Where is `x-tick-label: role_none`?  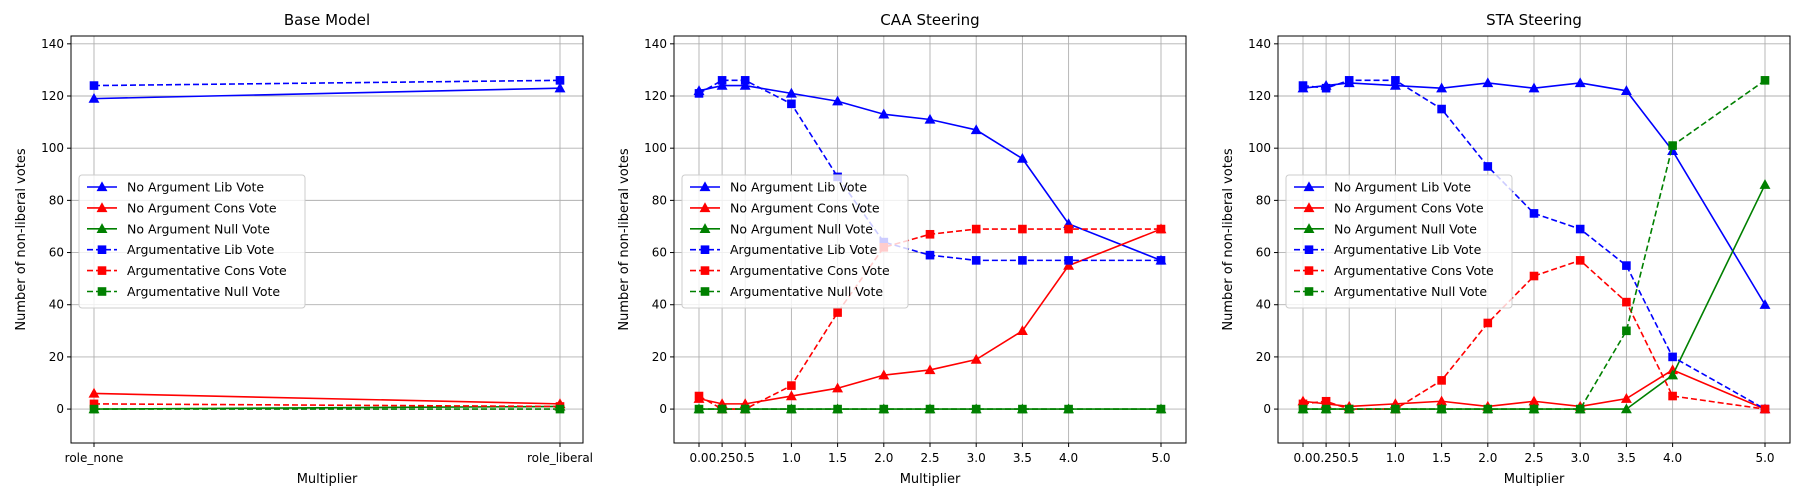 x-tick-label: role_none is located at coordinates (94, 458).